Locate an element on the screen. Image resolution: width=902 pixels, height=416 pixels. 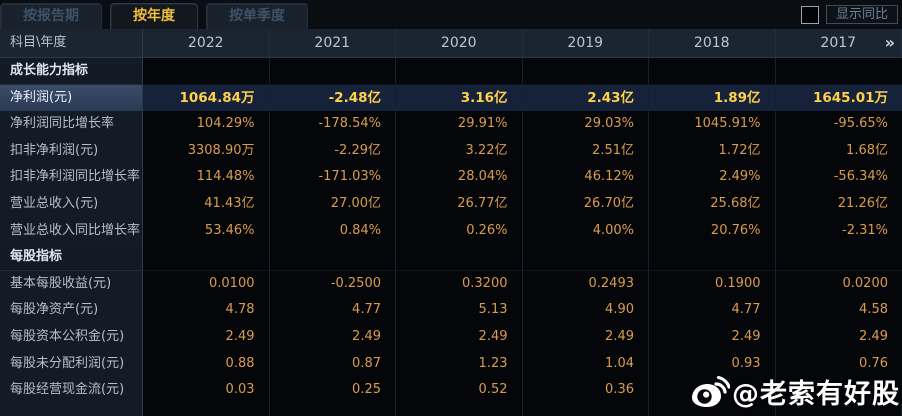
row-label: 成长能力指标 is located at coordinates (71, 71).